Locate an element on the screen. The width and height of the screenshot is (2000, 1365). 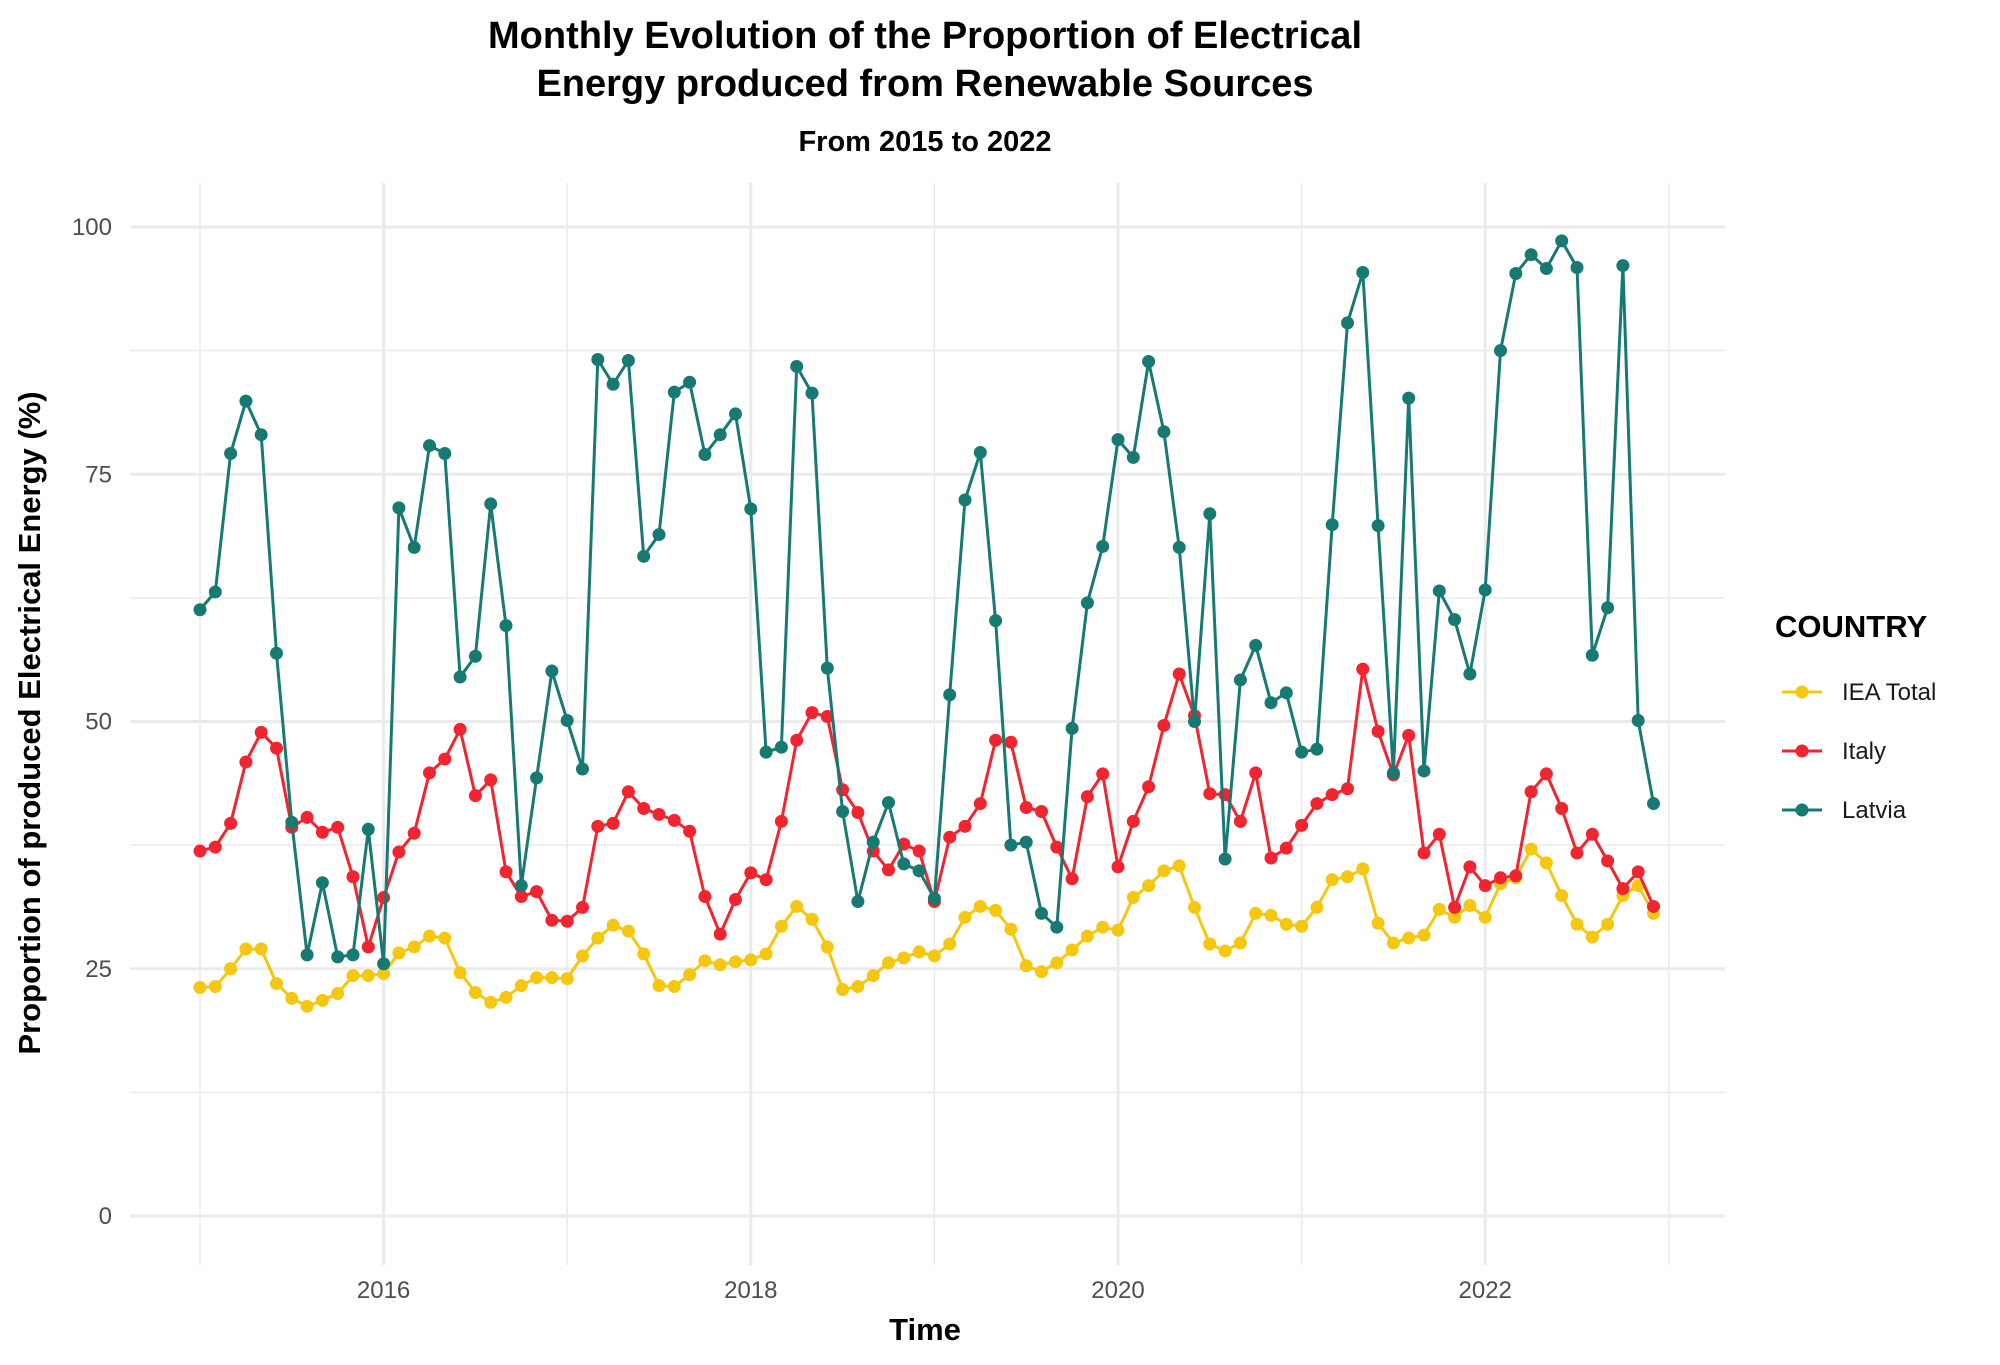
y-tick-label: 50 is located at coordinates (98, 722).